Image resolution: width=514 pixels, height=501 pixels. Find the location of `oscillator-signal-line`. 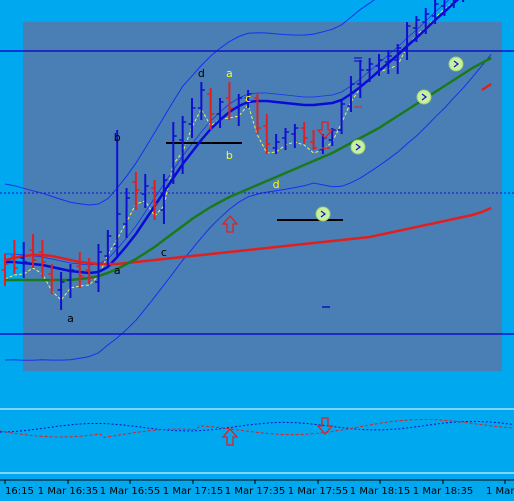

oscillator-signal-line is located at coordinates (256, 426).